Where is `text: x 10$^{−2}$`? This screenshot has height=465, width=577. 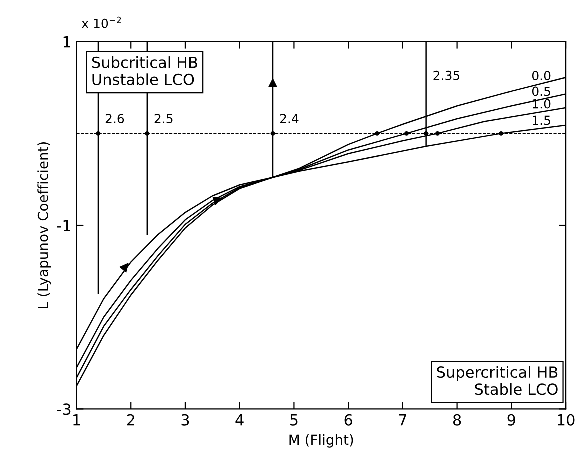
text: x 10$^{−2}$ is located at coordinates (102, 22).